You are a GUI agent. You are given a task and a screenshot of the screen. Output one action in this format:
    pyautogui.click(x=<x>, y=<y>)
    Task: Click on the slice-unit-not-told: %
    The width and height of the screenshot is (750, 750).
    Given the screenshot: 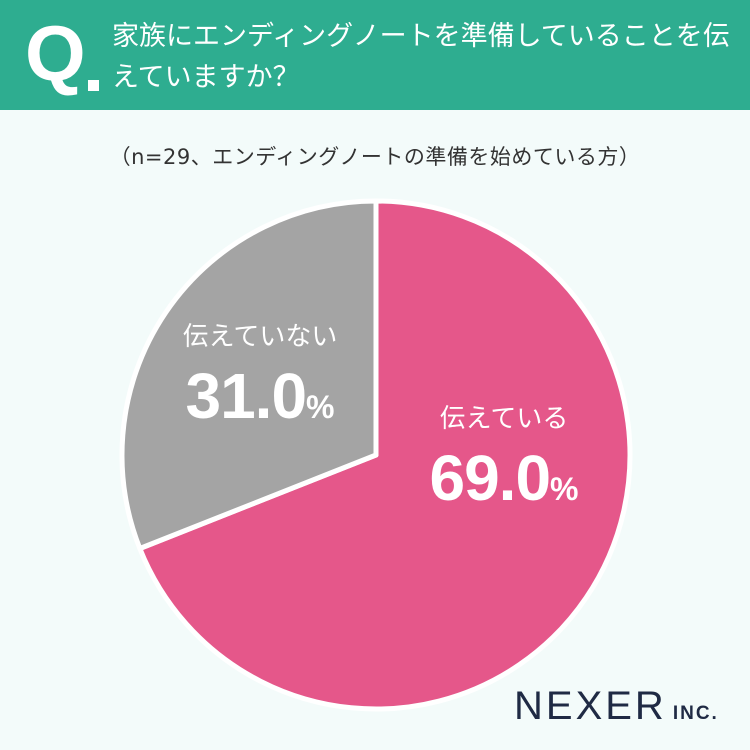 What is the action you would take?
    pyautogui.click(x=320, y=407)
    